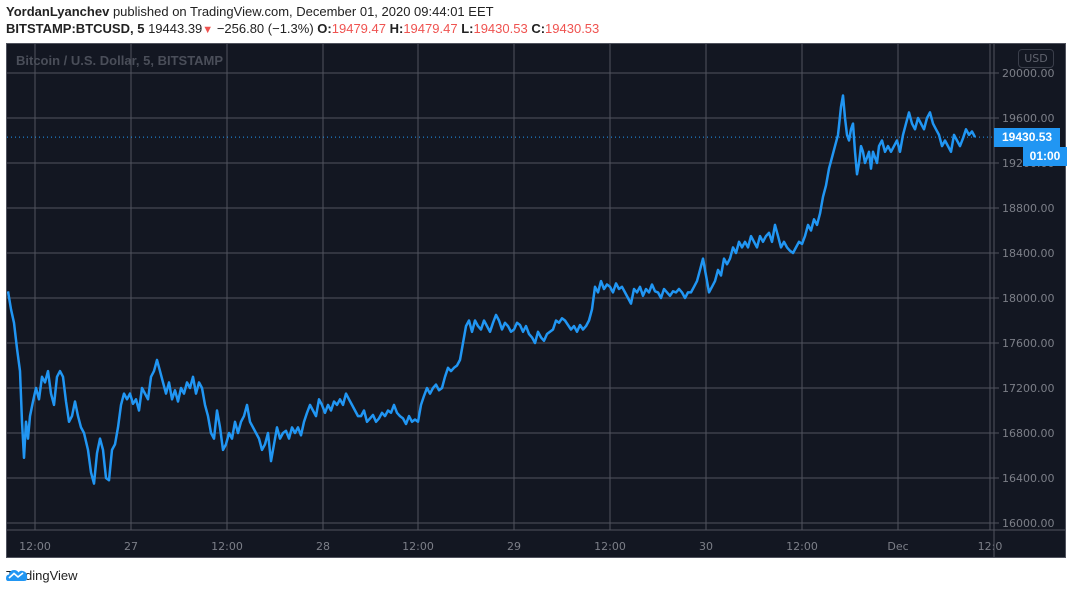 The height and width of the screenshot is (596, 1073). What do you see at coordinates (358, 28) in the screenshot?
I see `open-value: 19479.47` at bounding box center [358, 28].